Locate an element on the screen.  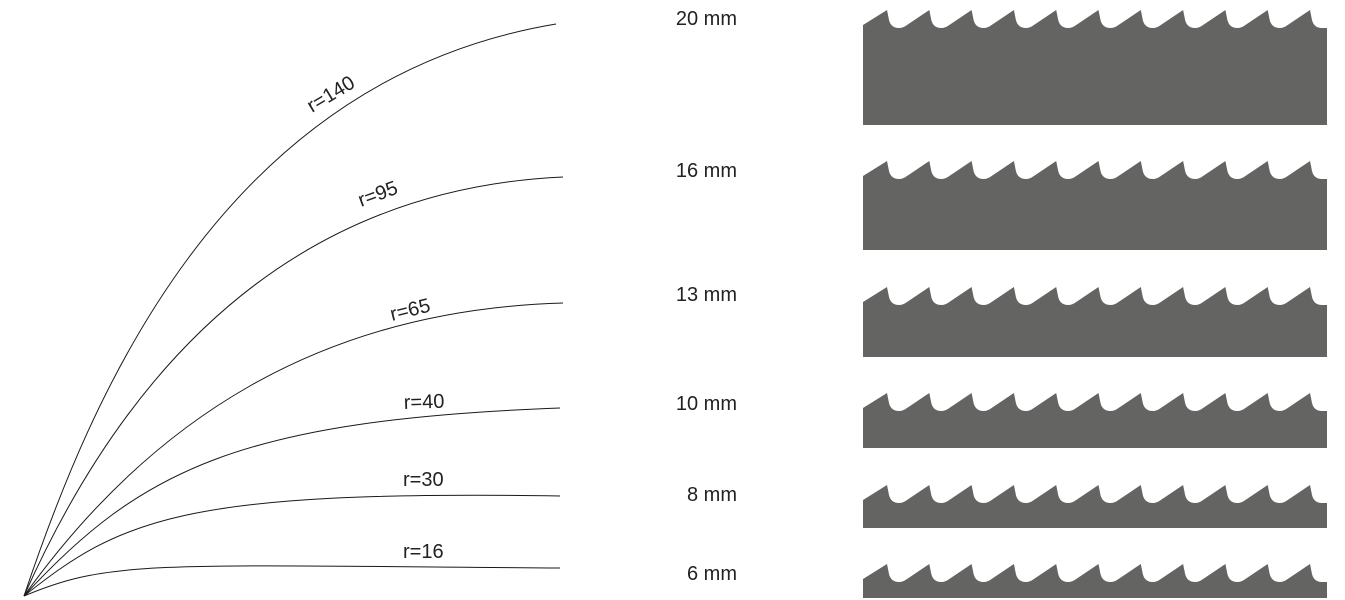
blade-label-13mm: 13 mm is located at coordinates (706, 295).